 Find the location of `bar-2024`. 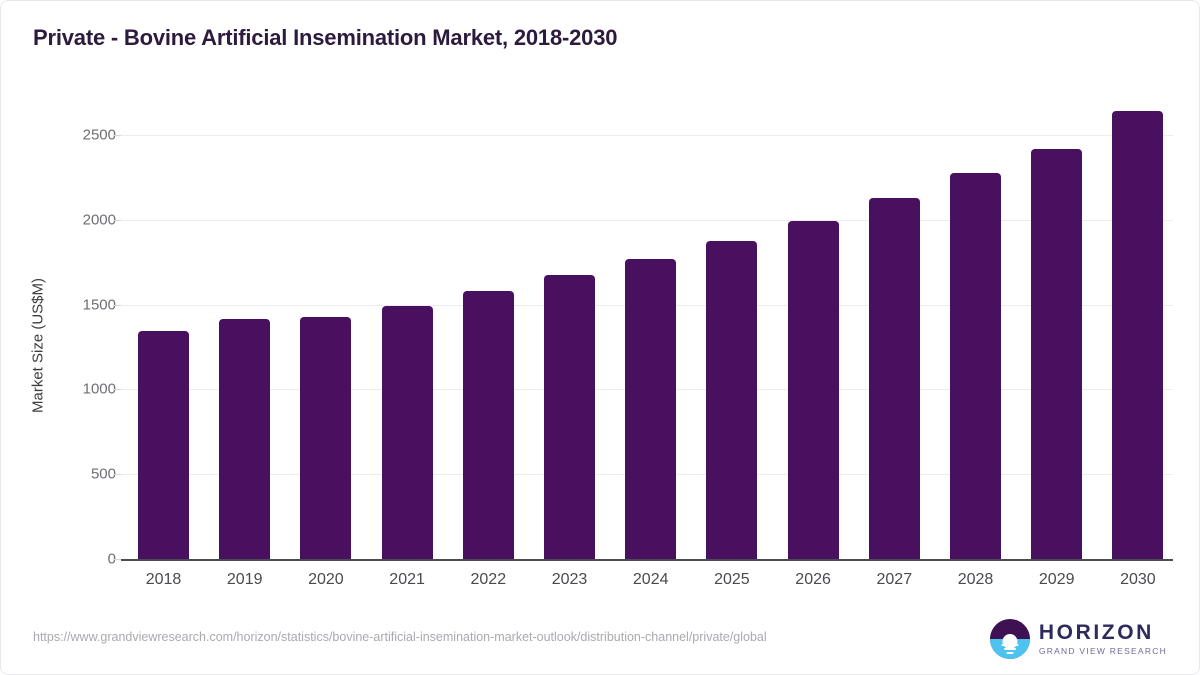

bar-2024 is located at coordinates (651, 408).